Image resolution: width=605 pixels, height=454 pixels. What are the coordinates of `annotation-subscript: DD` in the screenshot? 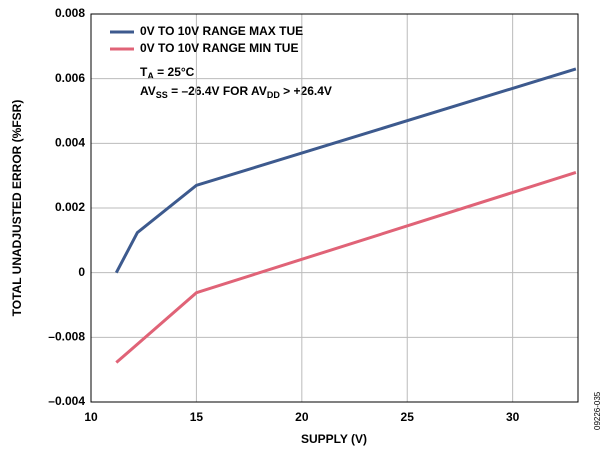 It's located at (273, 95).